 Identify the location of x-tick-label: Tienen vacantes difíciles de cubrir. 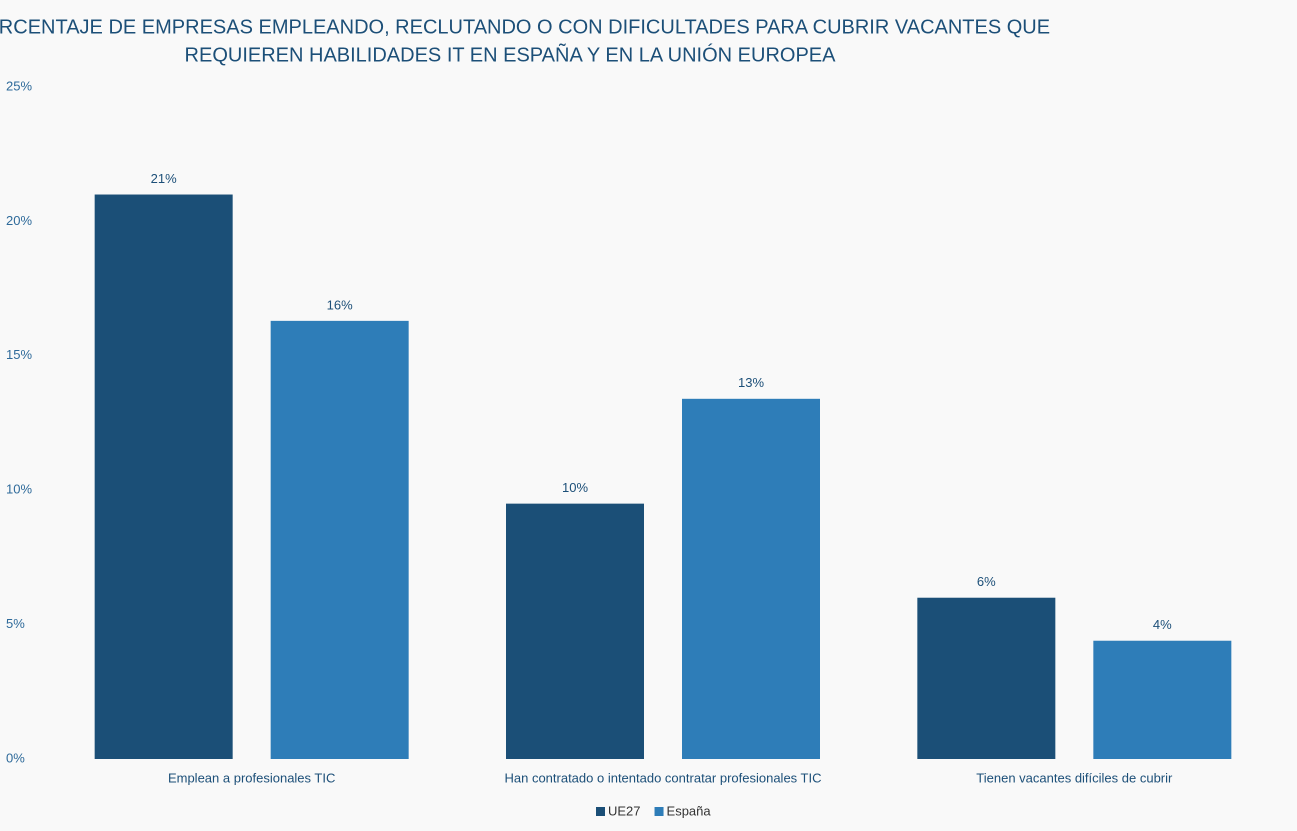
(1074, 777).